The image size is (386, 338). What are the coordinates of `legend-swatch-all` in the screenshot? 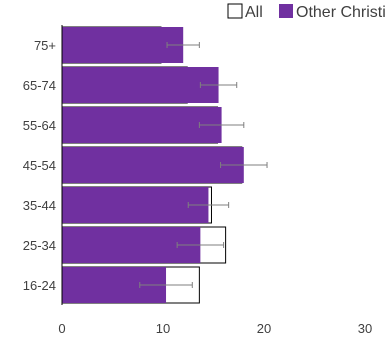 It's located at (235, 11).